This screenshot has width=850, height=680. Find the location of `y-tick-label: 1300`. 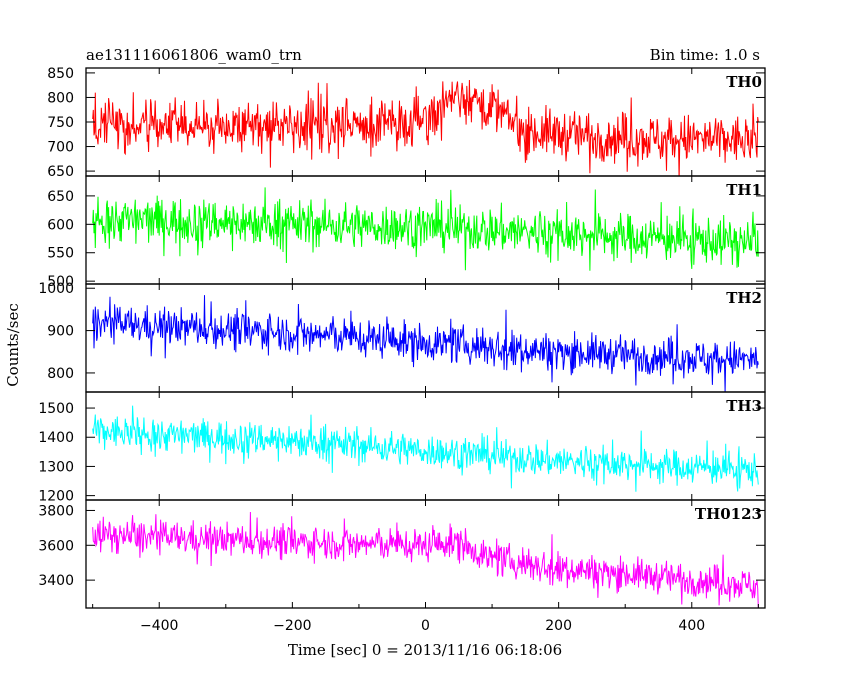

y-tick-label: 1300 is located at coordinates (56, 467).